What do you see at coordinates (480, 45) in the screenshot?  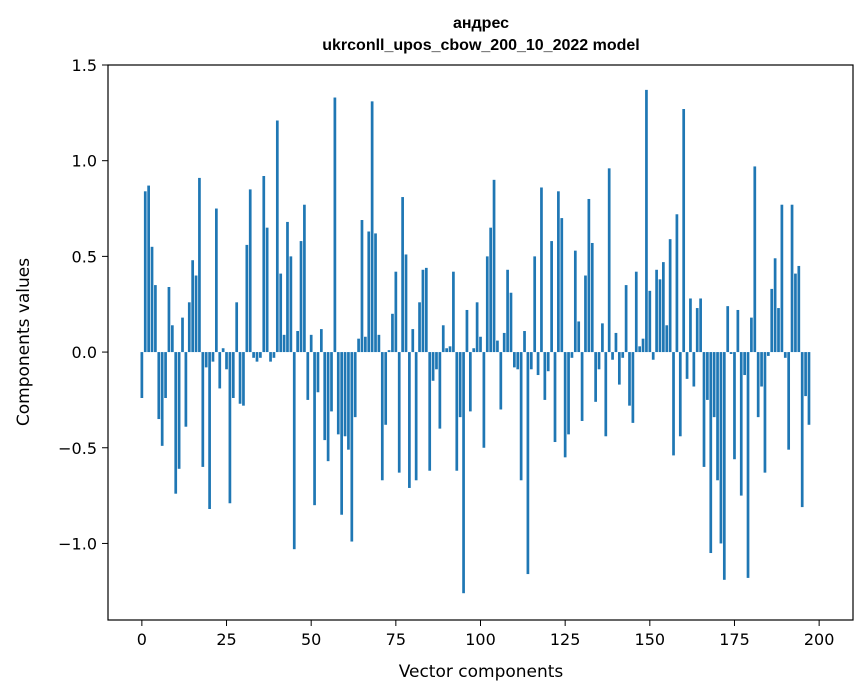 I see `chart-subtitle: ukrconll_upos_cbow_200_10_2022 model` at bounding box center [480, 45].